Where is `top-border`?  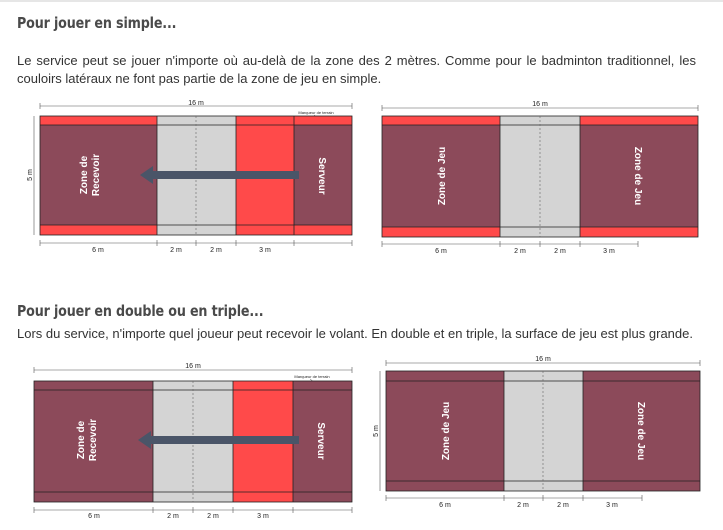 top-border is located at coordinates (361, 1).